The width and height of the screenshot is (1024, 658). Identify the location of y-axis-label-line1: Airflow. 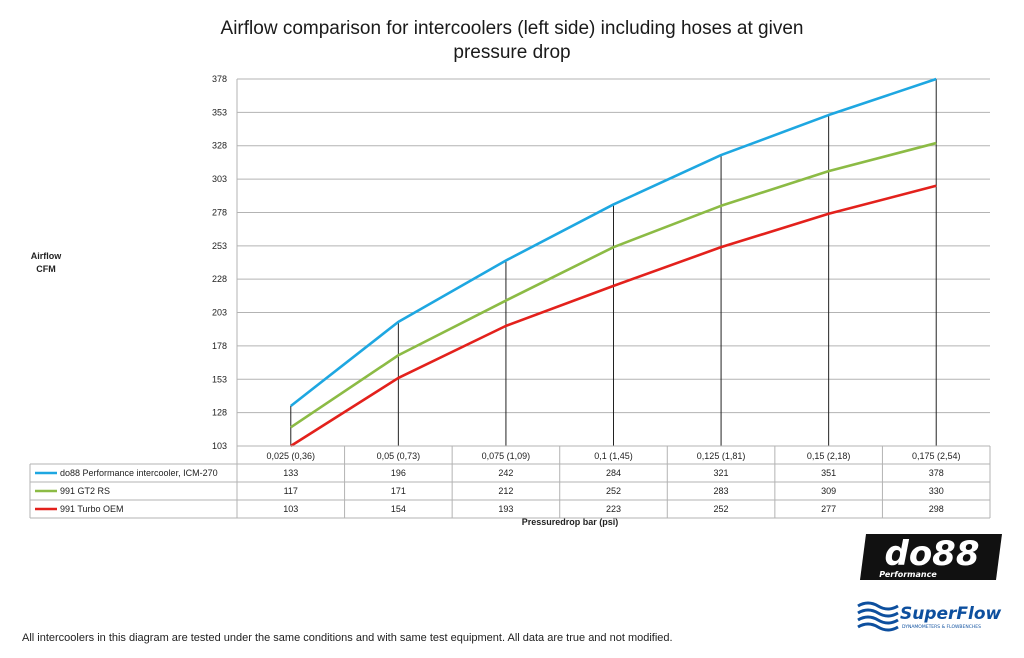
(46, 256).